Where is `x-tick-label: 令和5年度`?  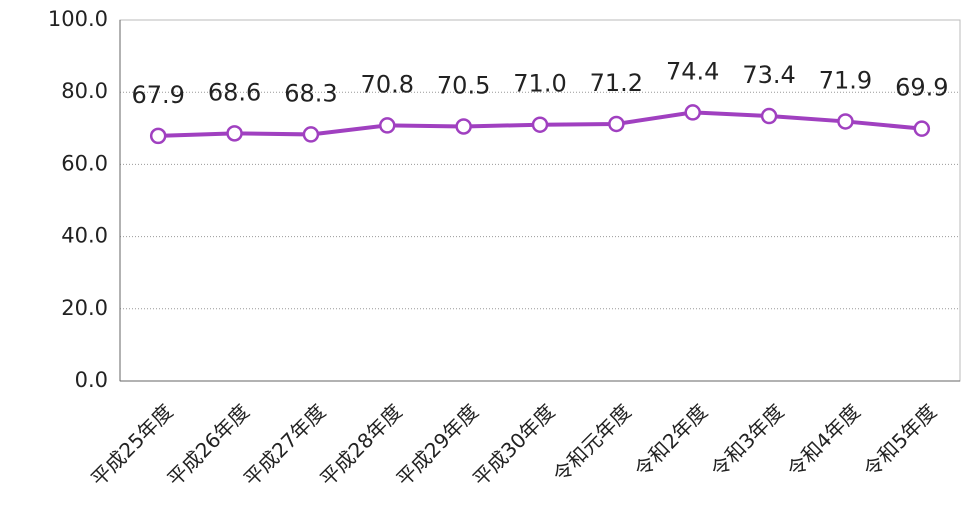 x-tick-label: 令和5年度 is located at coordinates (900, 440).